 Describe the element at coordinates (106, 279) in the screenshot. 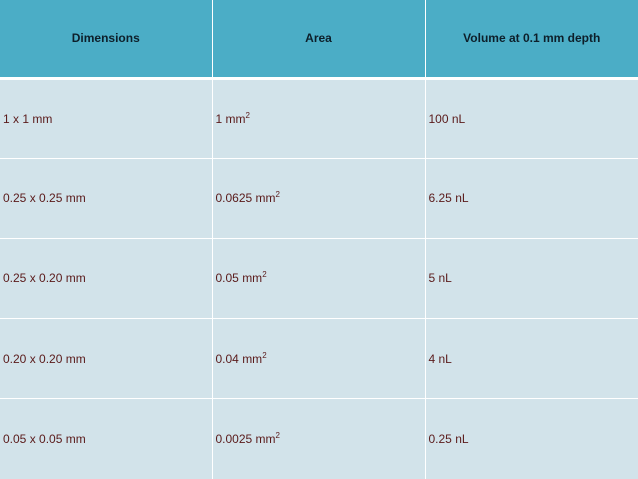

I see `cell-dimensions: 0.25 x 0.20 mm` at that location.